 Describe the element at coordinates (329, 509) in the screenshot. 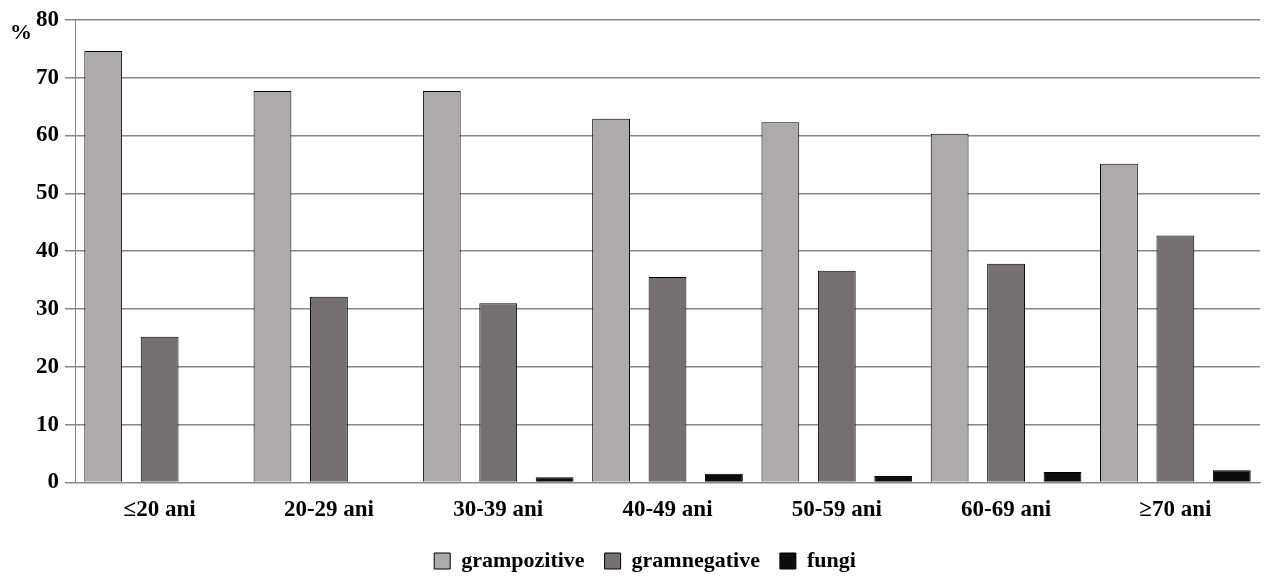

I see `x-tick-label: 20-29 ani` at that location.